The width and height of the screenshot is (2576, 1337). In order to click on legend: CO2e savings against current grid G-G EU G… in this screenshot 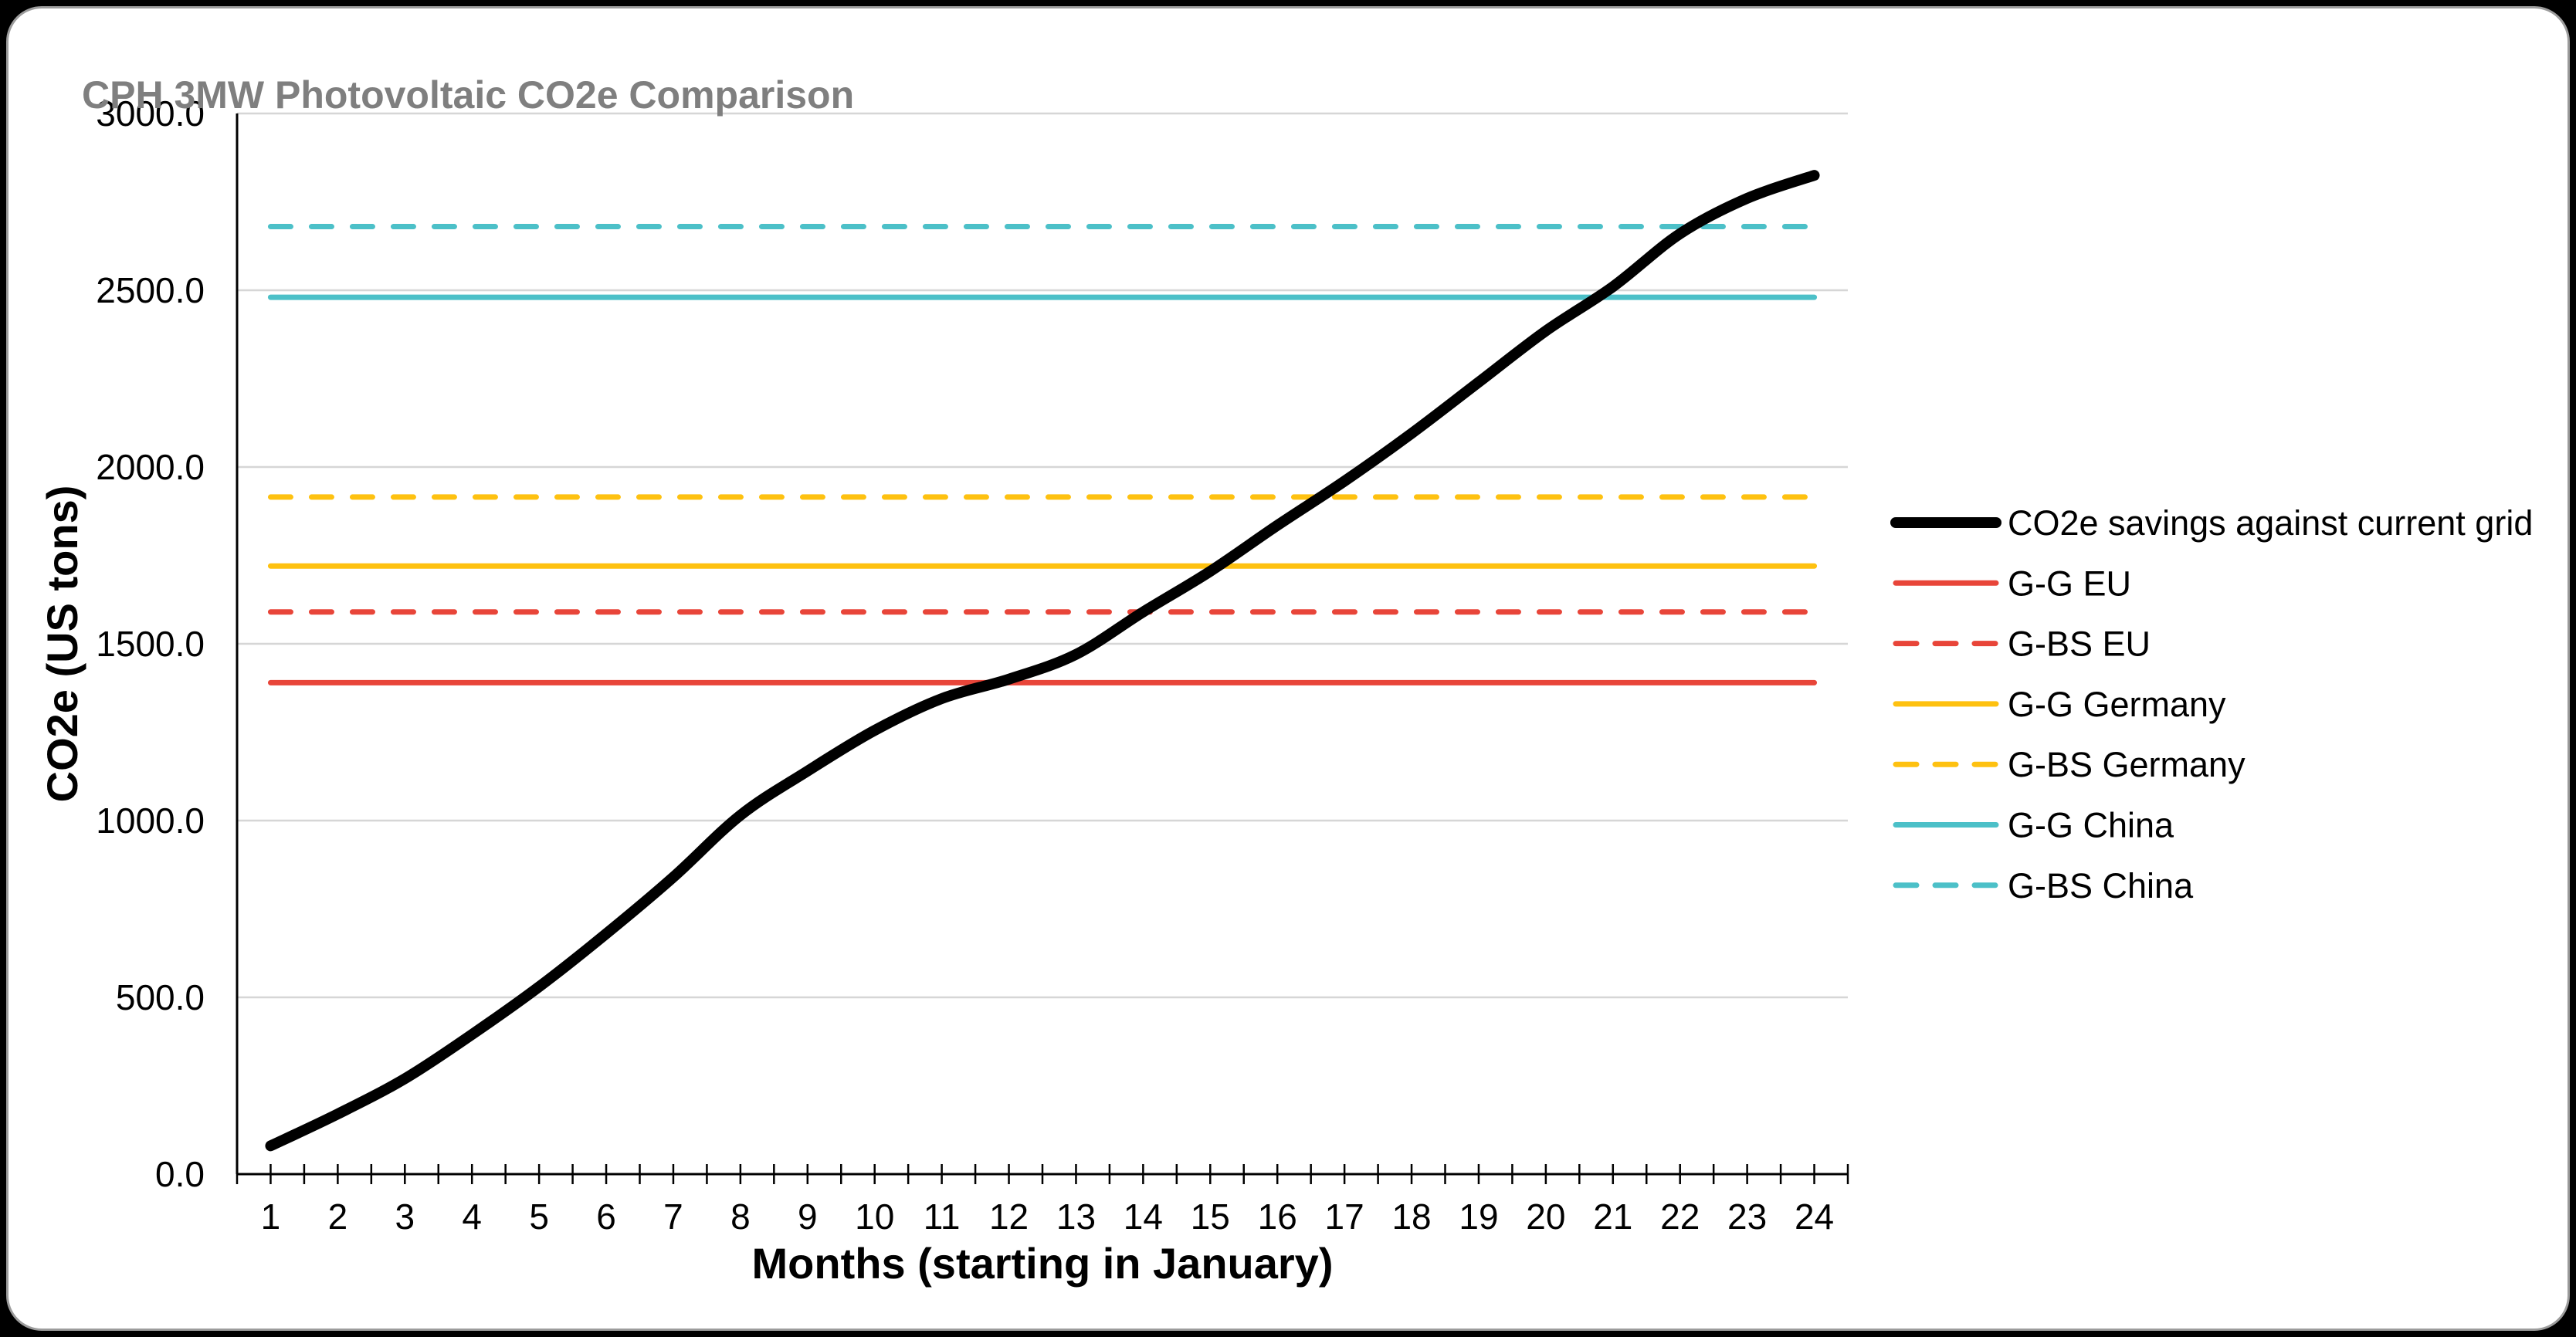, I will do `click(2211, 704)`.